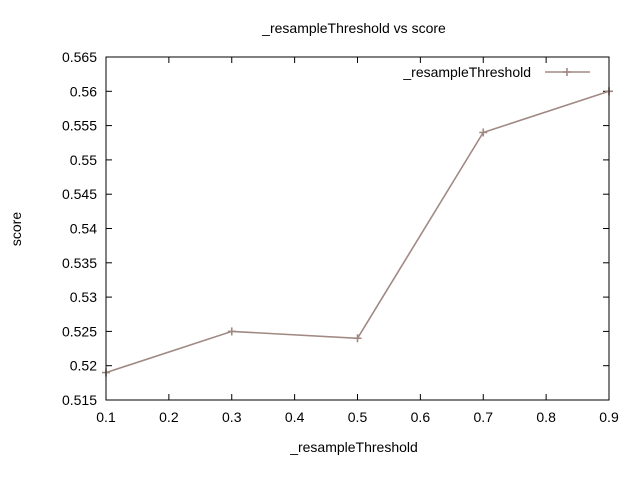 The image size is (640, 480). I want to click on y-tick-label: 0.52, so click(83, 366).